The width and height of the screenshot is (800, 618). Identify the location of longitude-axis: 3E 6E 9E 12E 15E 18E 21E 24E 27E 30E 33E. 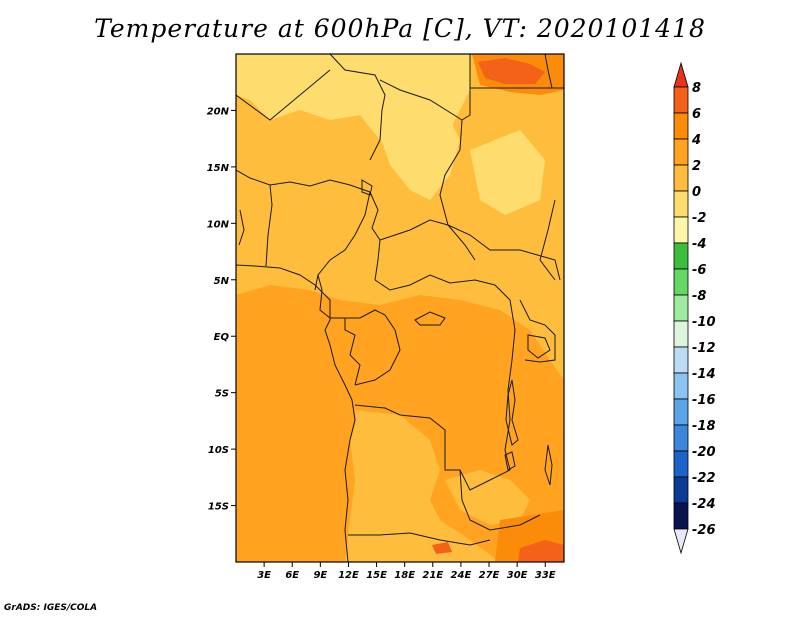
(406, 571).